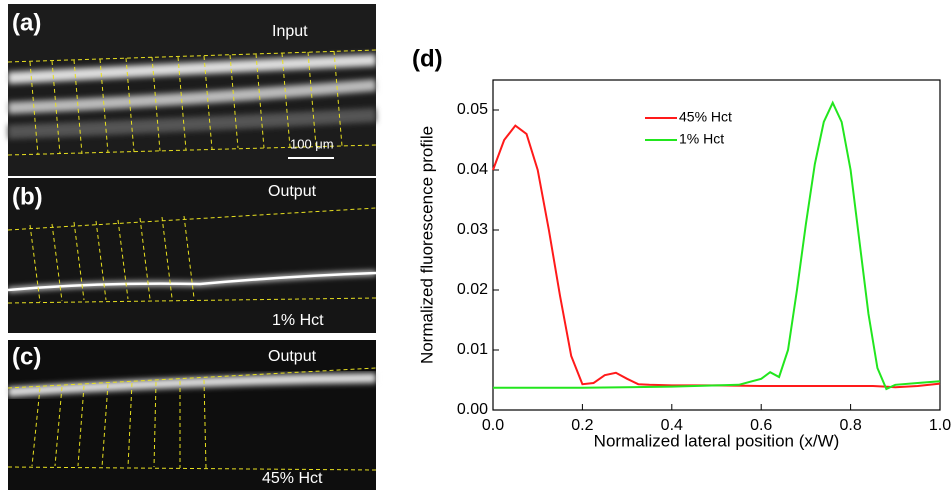  I want to click on panel-caption: Input, so click(290, 31).